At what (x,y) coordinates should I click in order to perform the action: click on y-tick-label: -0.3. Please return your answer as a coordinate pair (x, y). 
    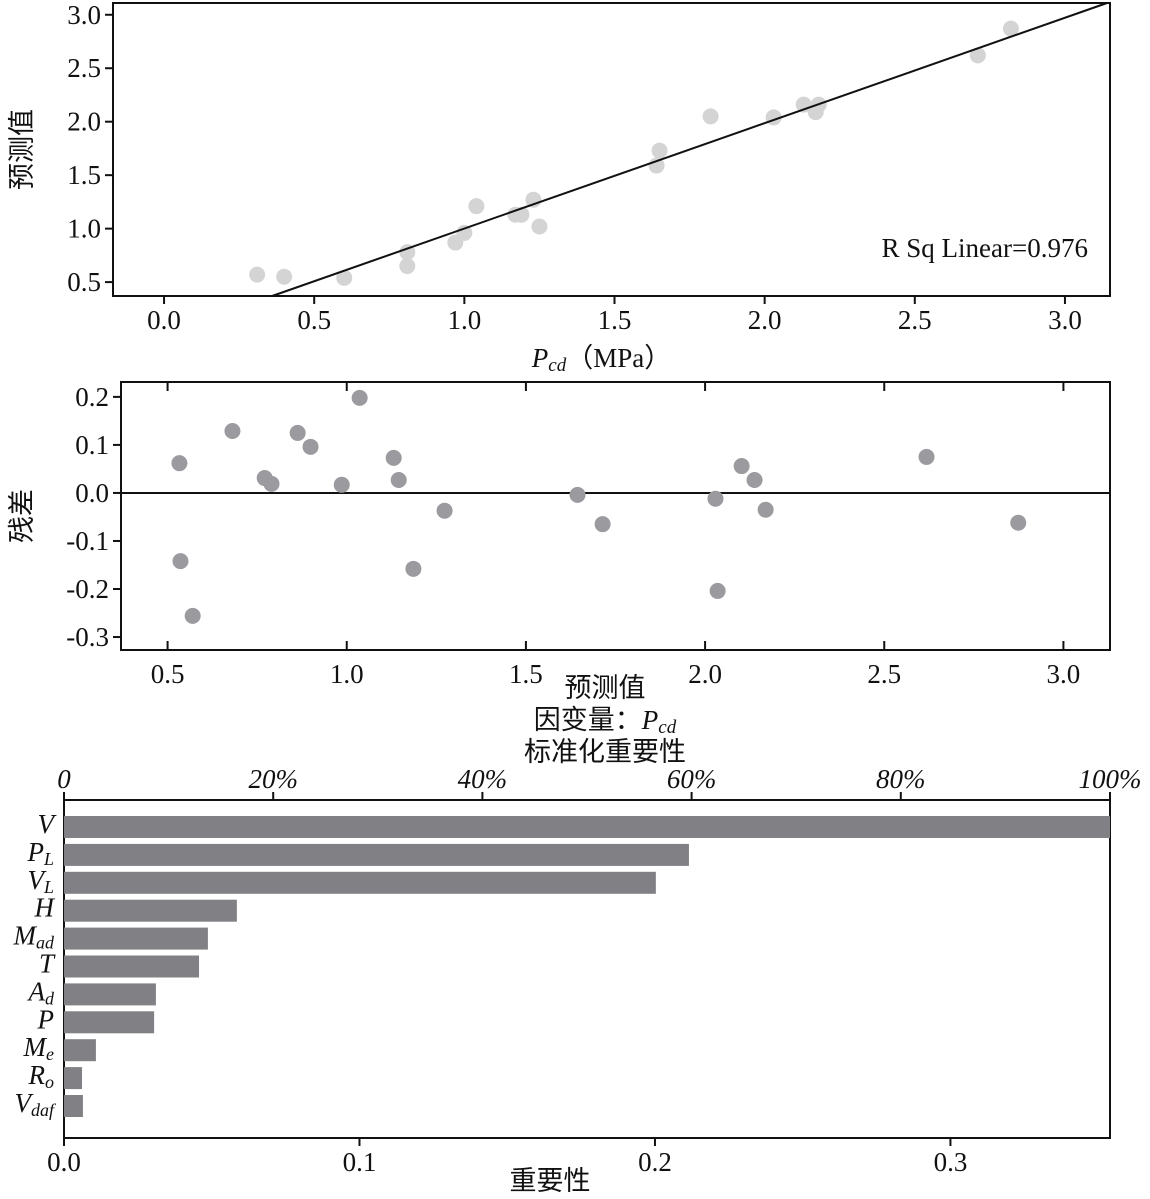
    Looking at the image, I should click on (87, 637).